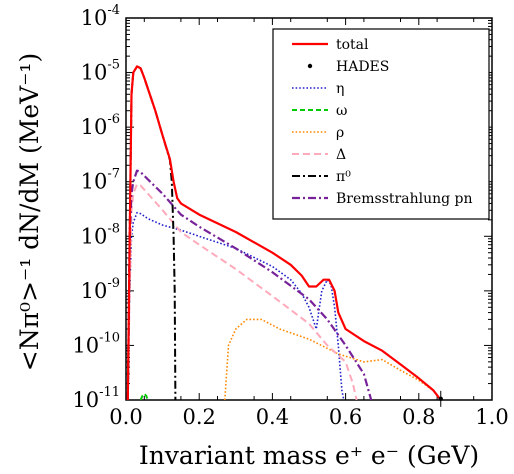 The height and width of the screenshot is (474, 514). Describe the element at coordinates (340, 89) in the screenshot. I see `legend-label: η` at that location.